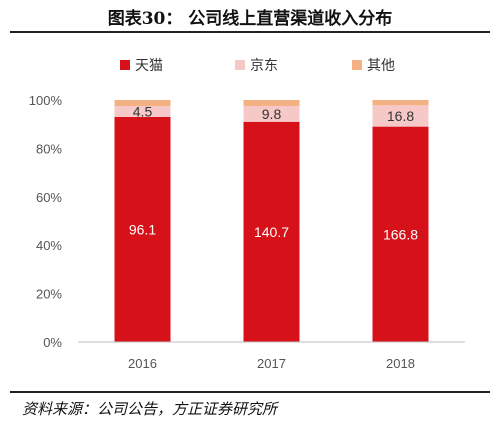 This screenshot has height=426, width=500. Describe the element at coordinates (142, 363) in the screenshot. I see `x-tick-label-2016: 2016` at that location.